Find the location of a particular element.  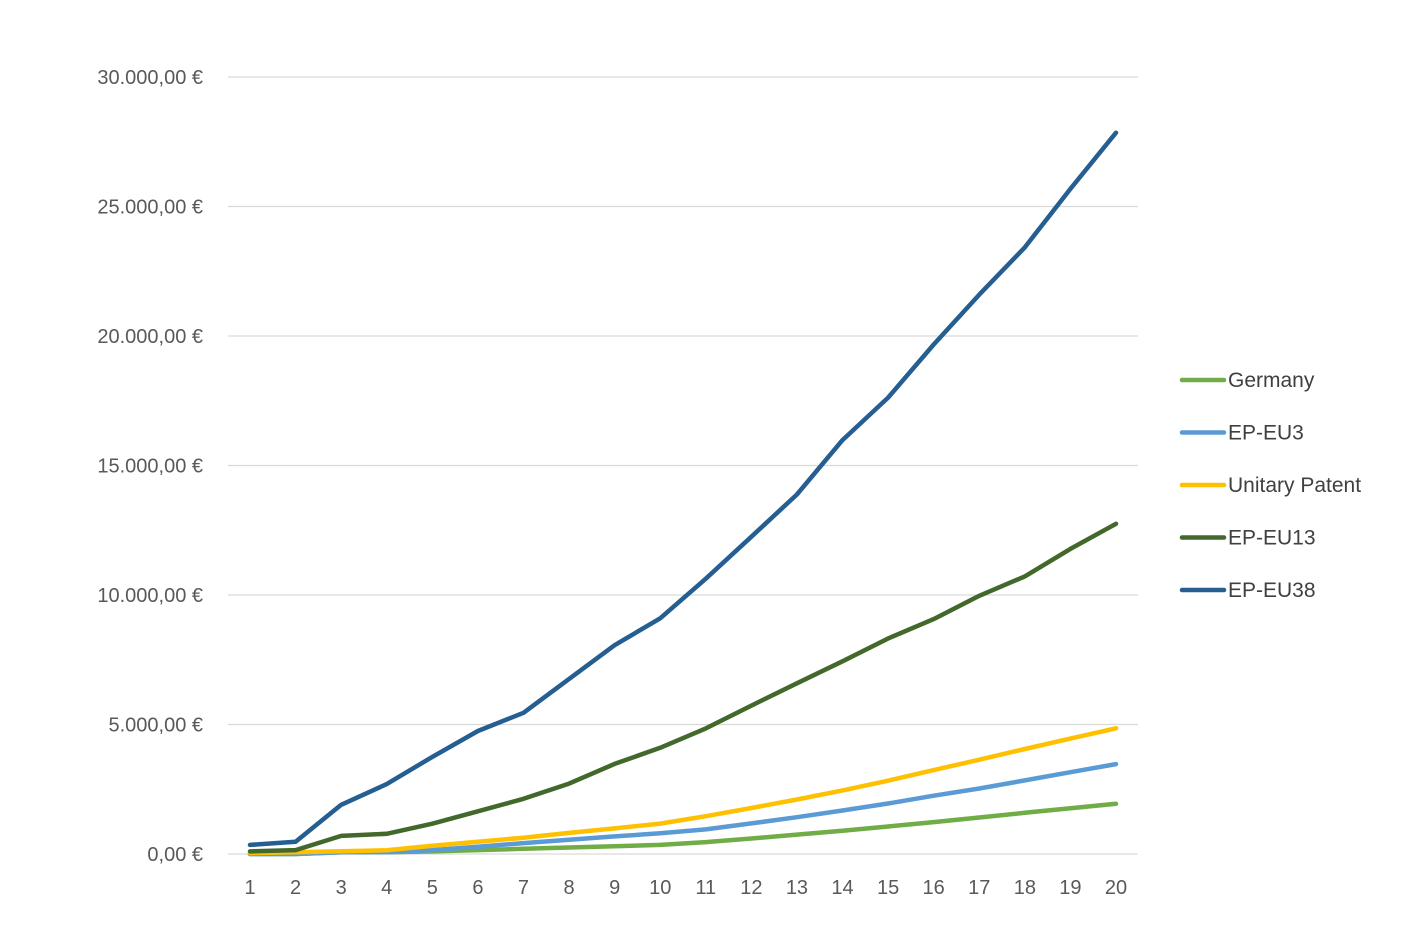

legend-label: Unitary Patent is located at coordinates (1294, 485).